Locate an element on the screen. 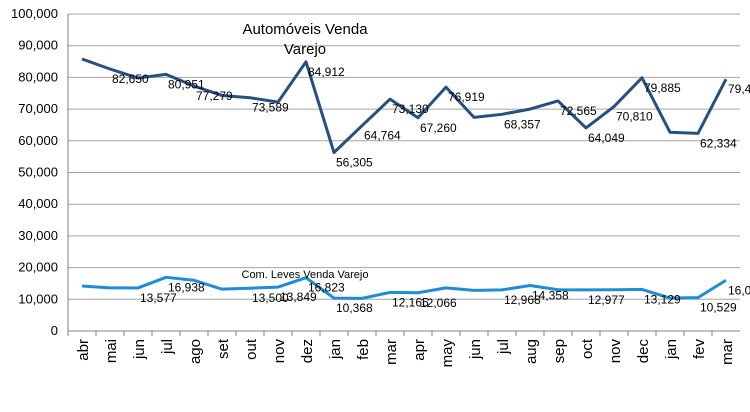  x-tick-label: dez is located at coordinates (307, 351).